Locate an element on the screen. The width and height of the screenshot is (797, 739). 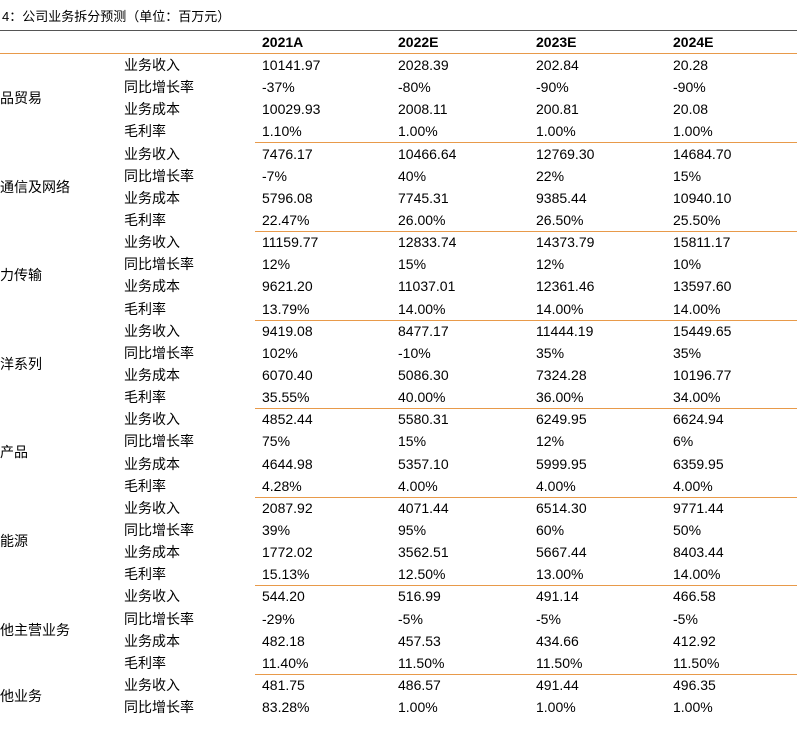
cell: 14.00% is located at coordinates (422, 308).